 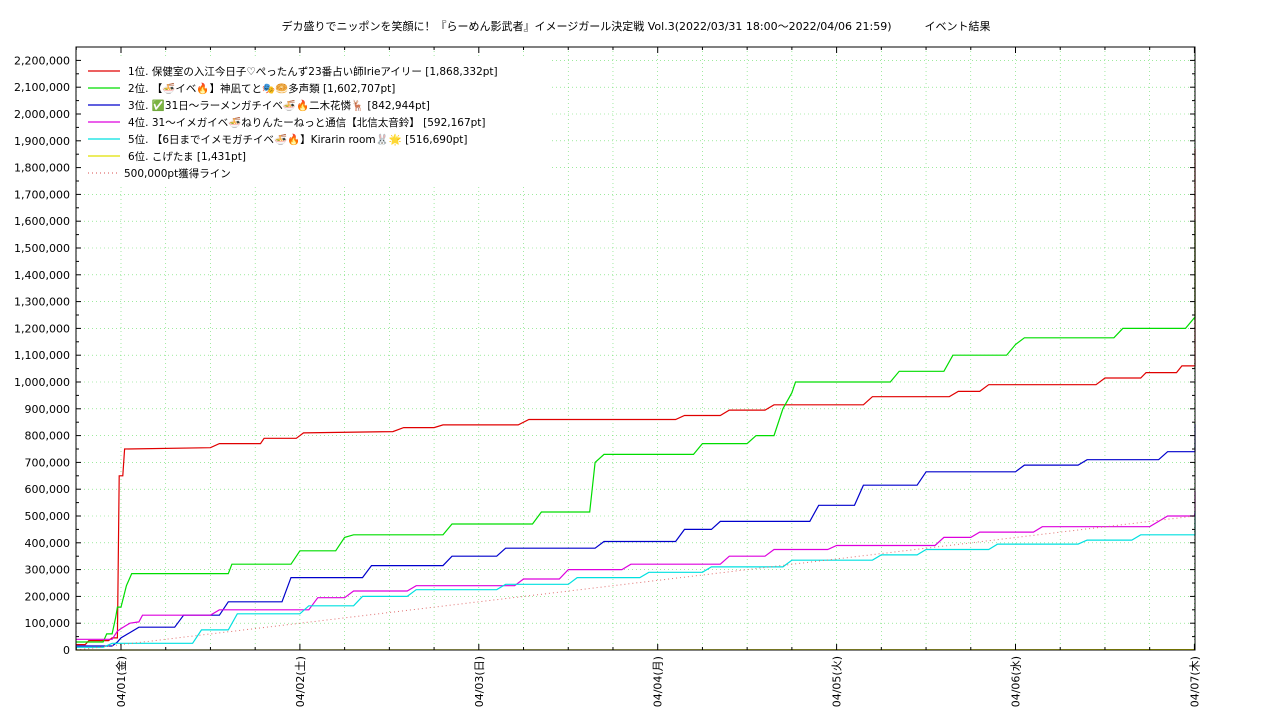 I want to click on y-tick-label: 1,800,000, so click(x=42, y=168).